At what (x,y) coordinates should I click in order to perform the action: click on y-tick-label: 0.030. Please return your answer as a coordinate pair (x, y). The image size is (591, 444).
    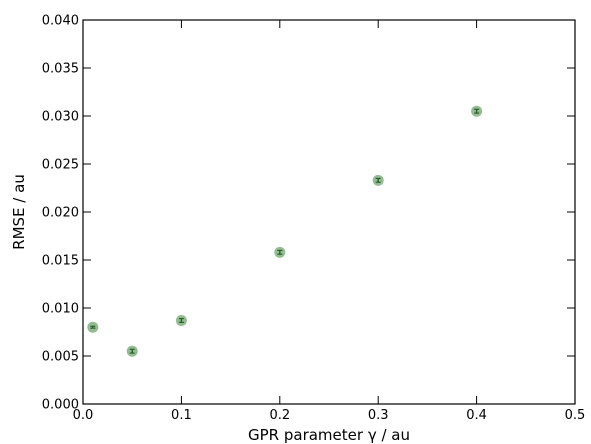
    Looking at the image, I should click on (60, 117).